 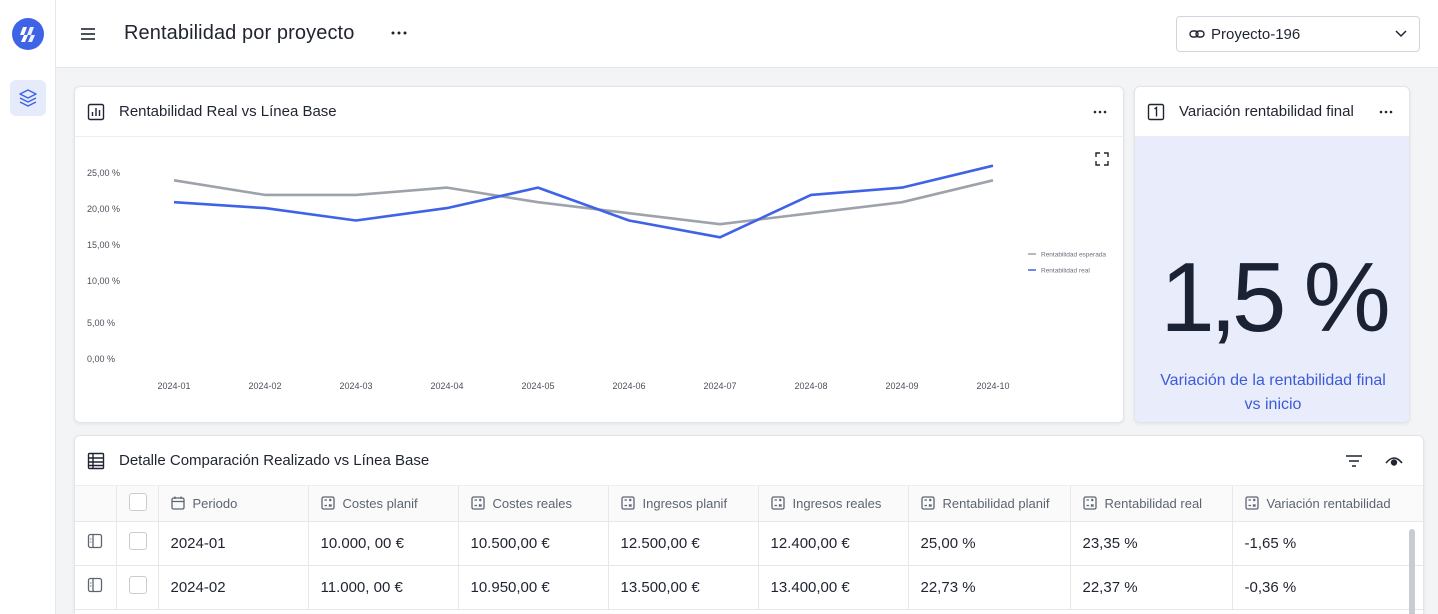 What do you see at coordinates (1151, 587) in the screenshot?
I see `cell-rentabilidad-real: 22,37 %` at bounding box center [1151, 587].